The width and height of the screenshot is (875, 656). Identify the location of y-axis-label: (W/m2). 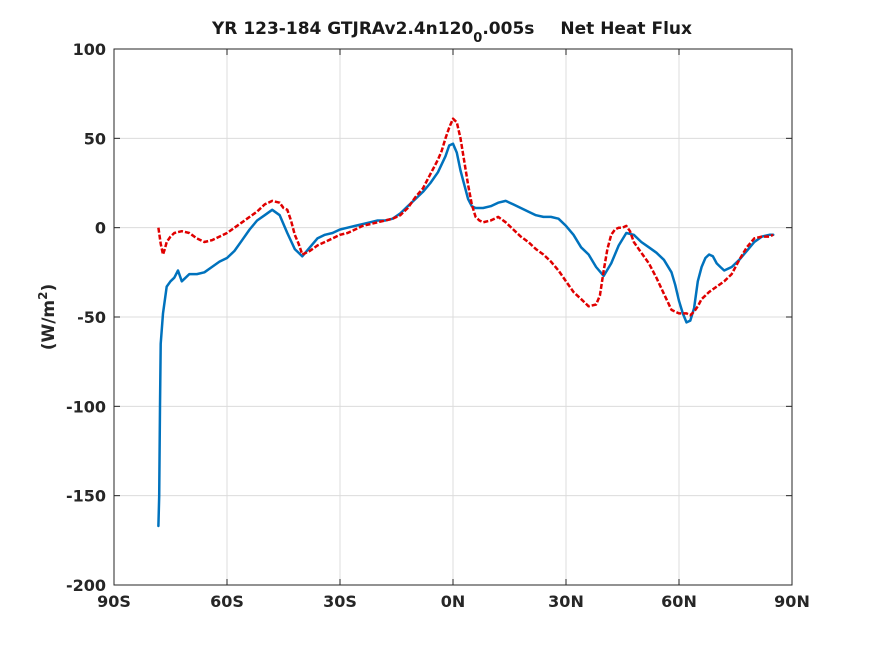
(47, 317).